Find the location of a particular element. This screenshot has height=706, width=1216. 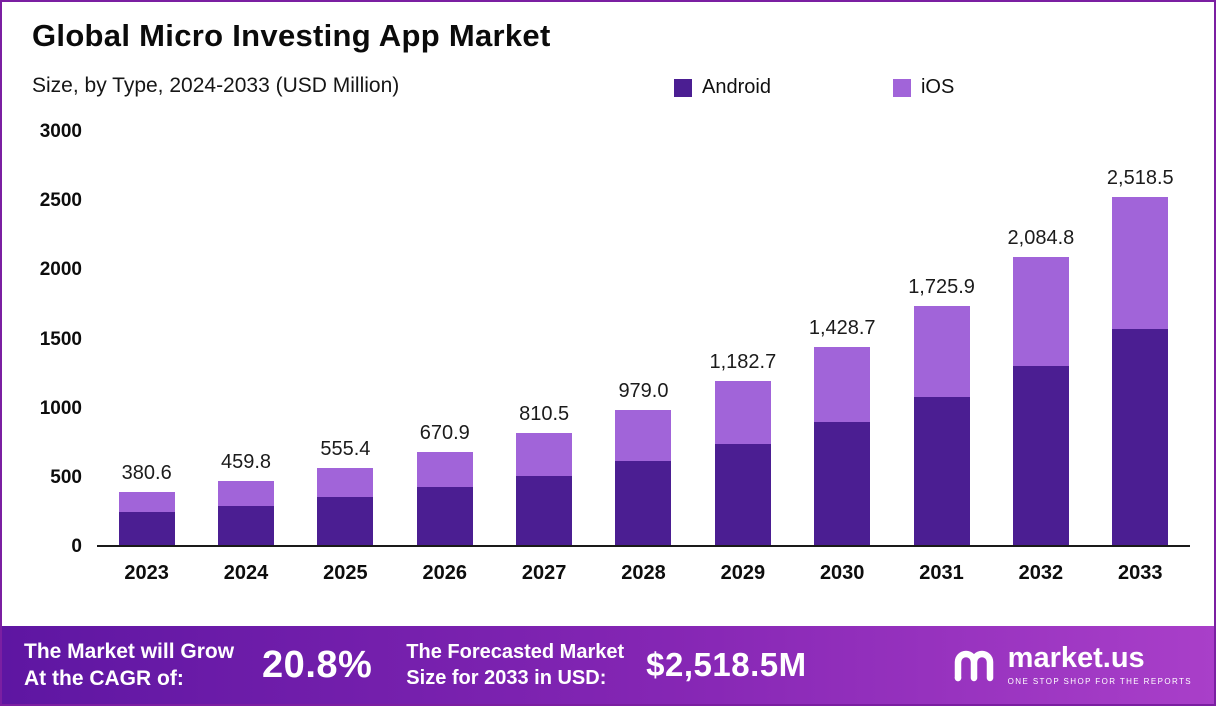

cagr-label: The Market will Grow At the CAGR of: is located at coordinates (129, 664).